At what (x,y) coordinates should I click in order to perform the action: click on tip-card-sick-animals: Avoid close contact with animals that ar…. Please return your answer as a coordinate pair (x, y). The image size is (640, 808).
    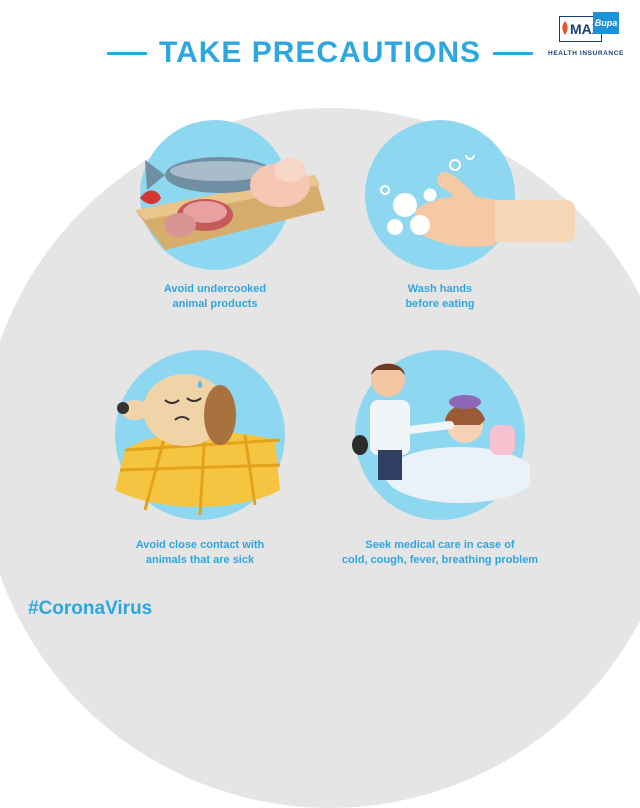
    Looking at the image, I should click on (200, 459).